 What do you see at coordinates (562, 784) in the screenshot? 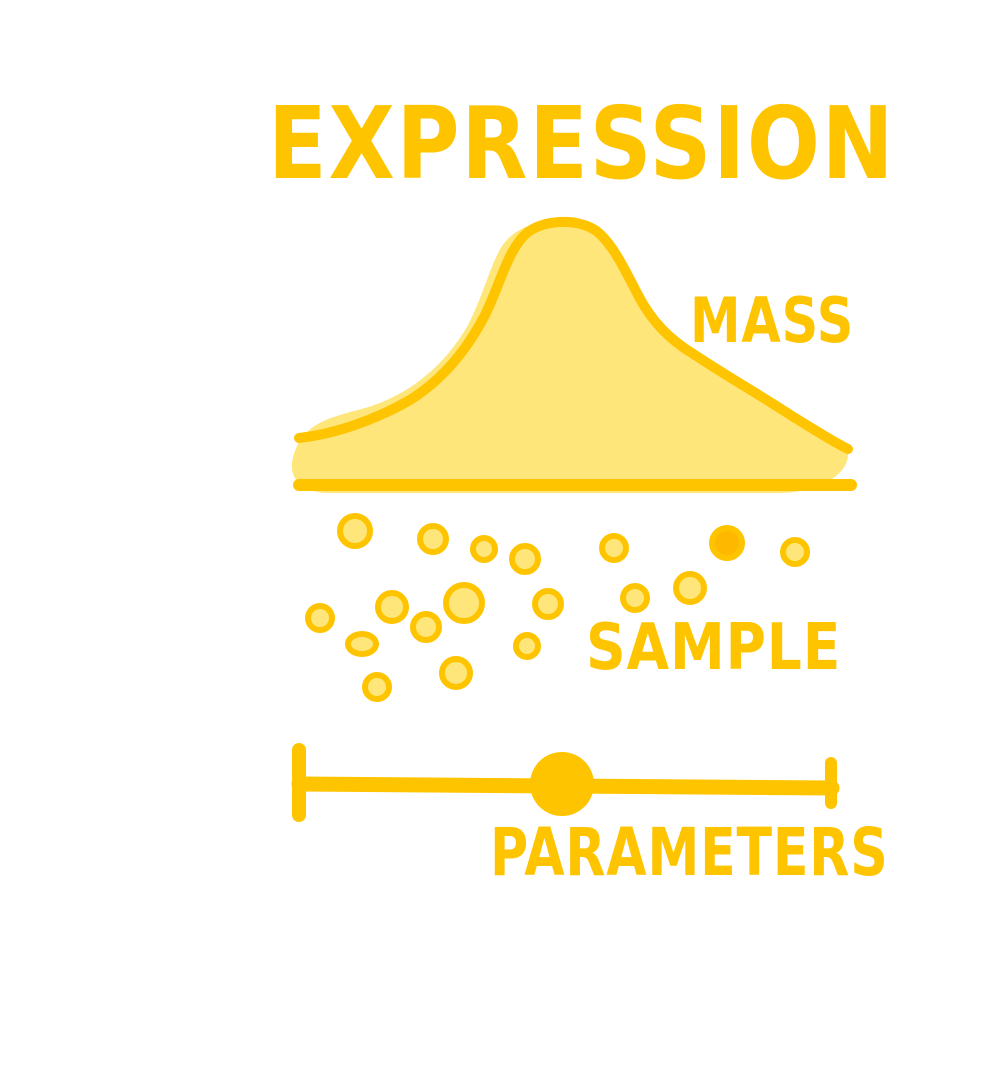
I see `slider-handle` at bounding box center [562, 784].